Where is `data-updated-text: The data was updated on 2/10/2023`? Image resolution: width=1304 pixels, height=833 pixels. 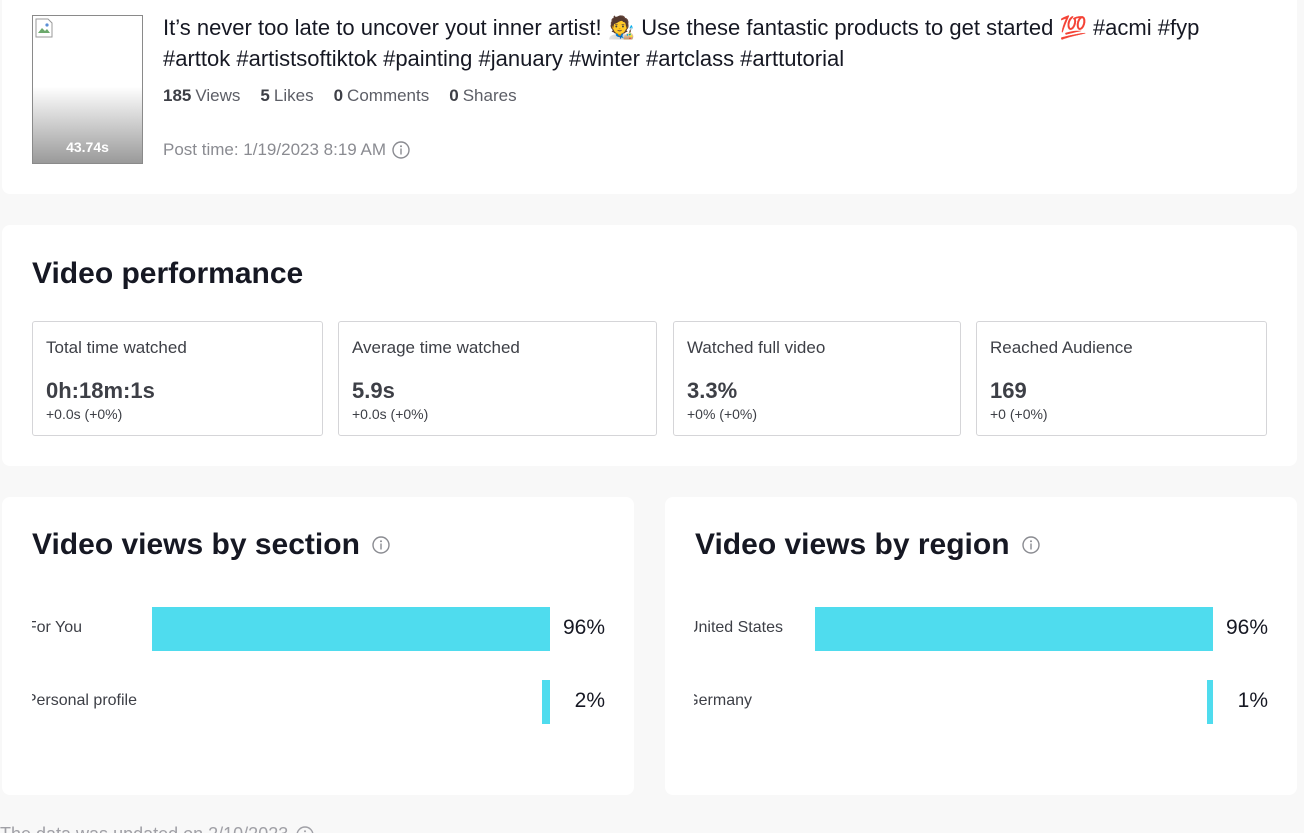
data-updated-text: The data was updated on 2/10/2023 is located at coordinates (144, 828).